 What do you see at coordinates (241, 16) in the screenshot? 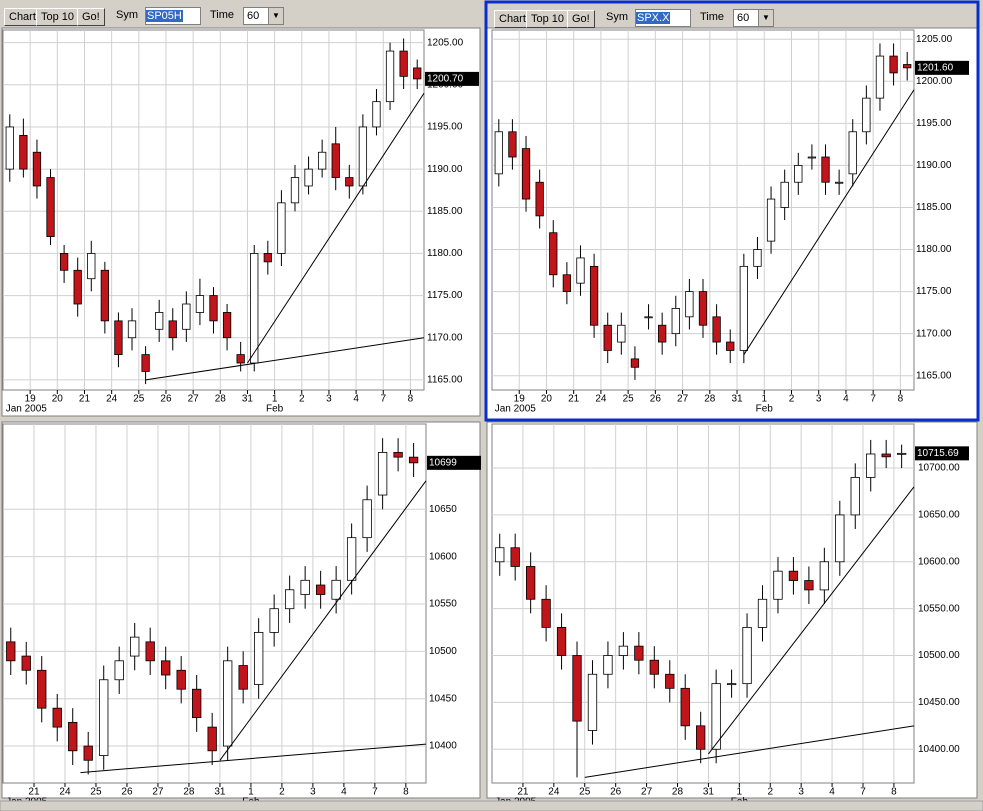
I see `toolbar: Chart Top 10 Go! Sym SP05H Time 60 ▼` at bounding box center [241, 16].